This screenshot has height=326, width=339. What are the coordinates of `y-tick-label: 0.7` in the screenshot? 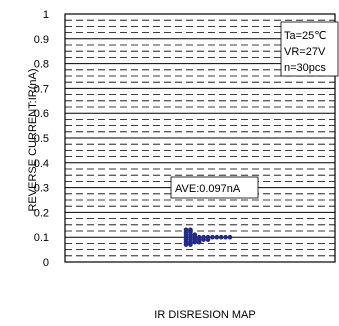 It's located at (41, 89).